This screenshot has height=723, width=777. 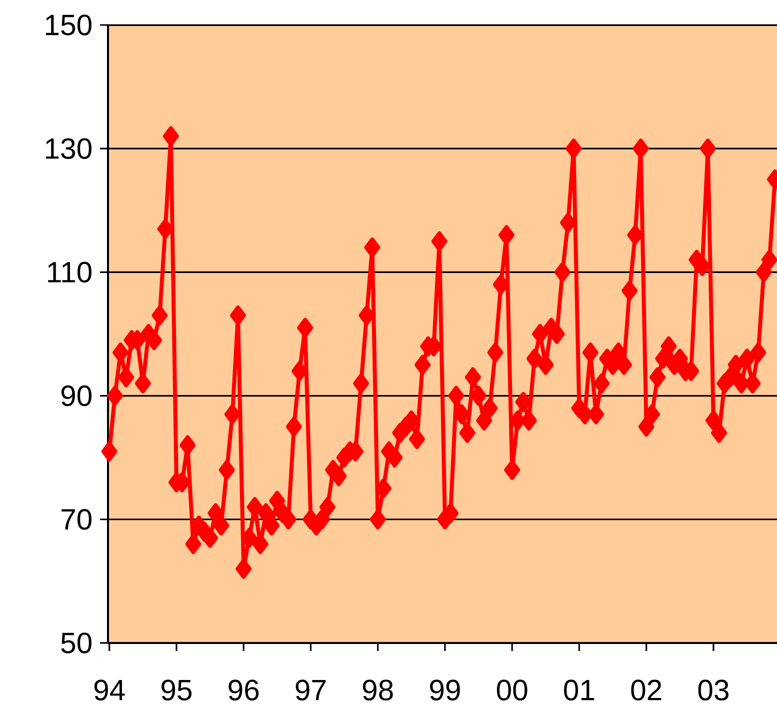 I want to click on x-tick-label: 96, so click(x=243, y=690).